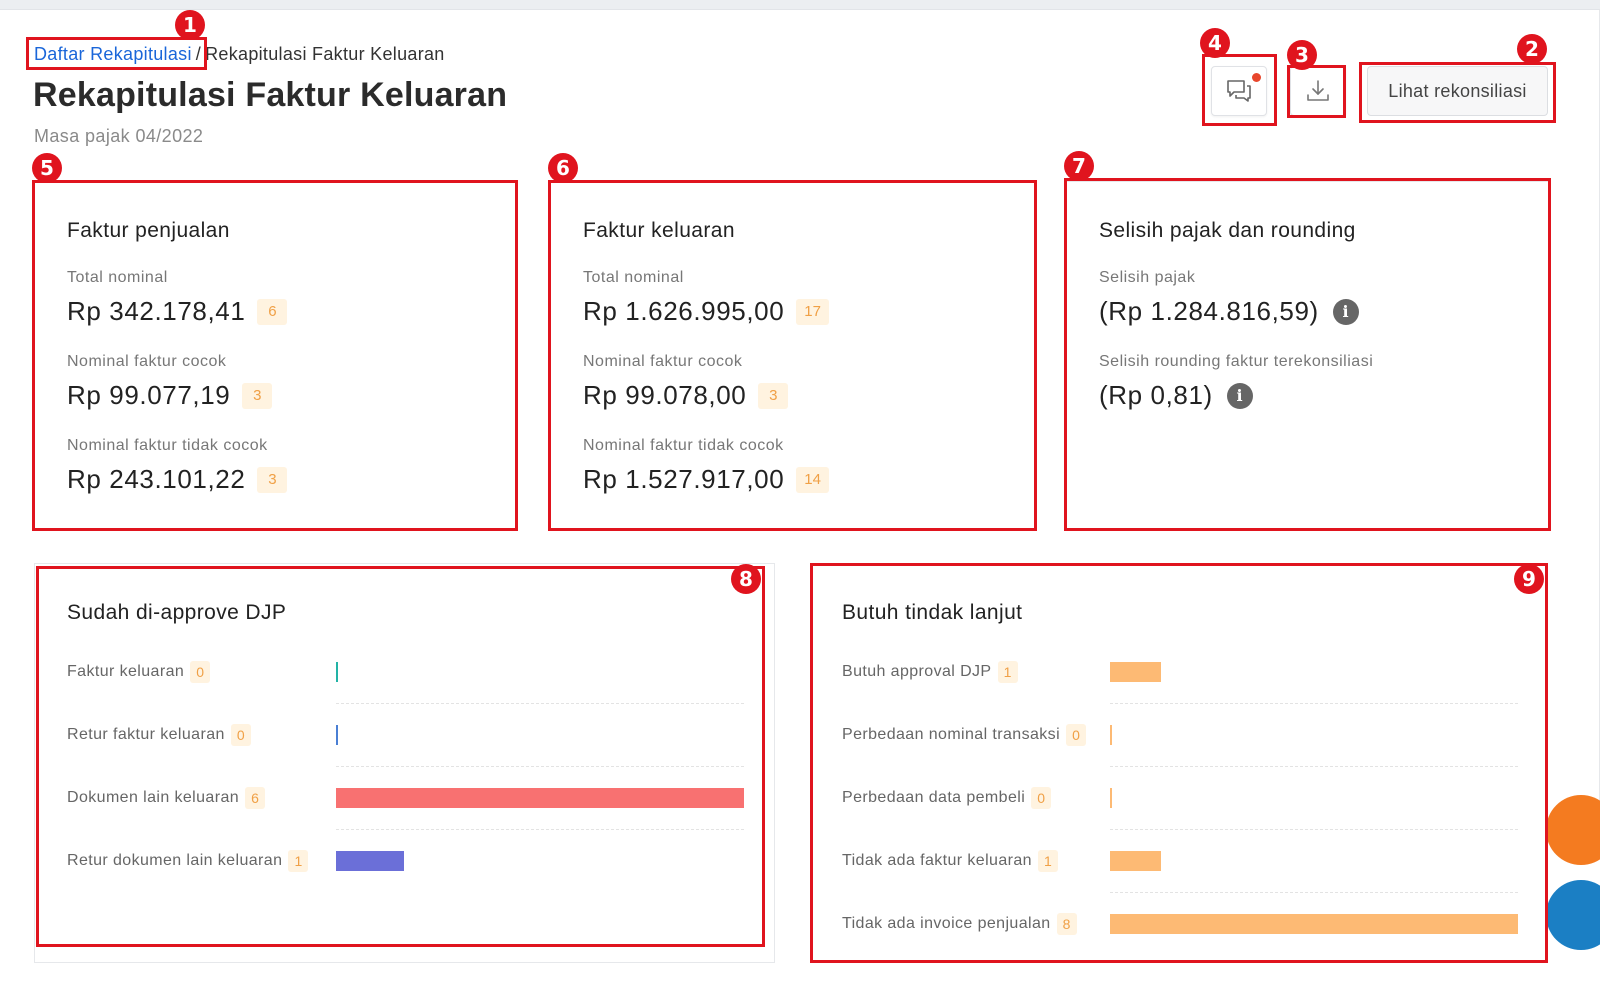 This screenshot has width=1600, height=1005. Describe the element at coordinates (146, 734) in the screenshot. I see `bar-label-text: Retur faktur keluaran` at that location.